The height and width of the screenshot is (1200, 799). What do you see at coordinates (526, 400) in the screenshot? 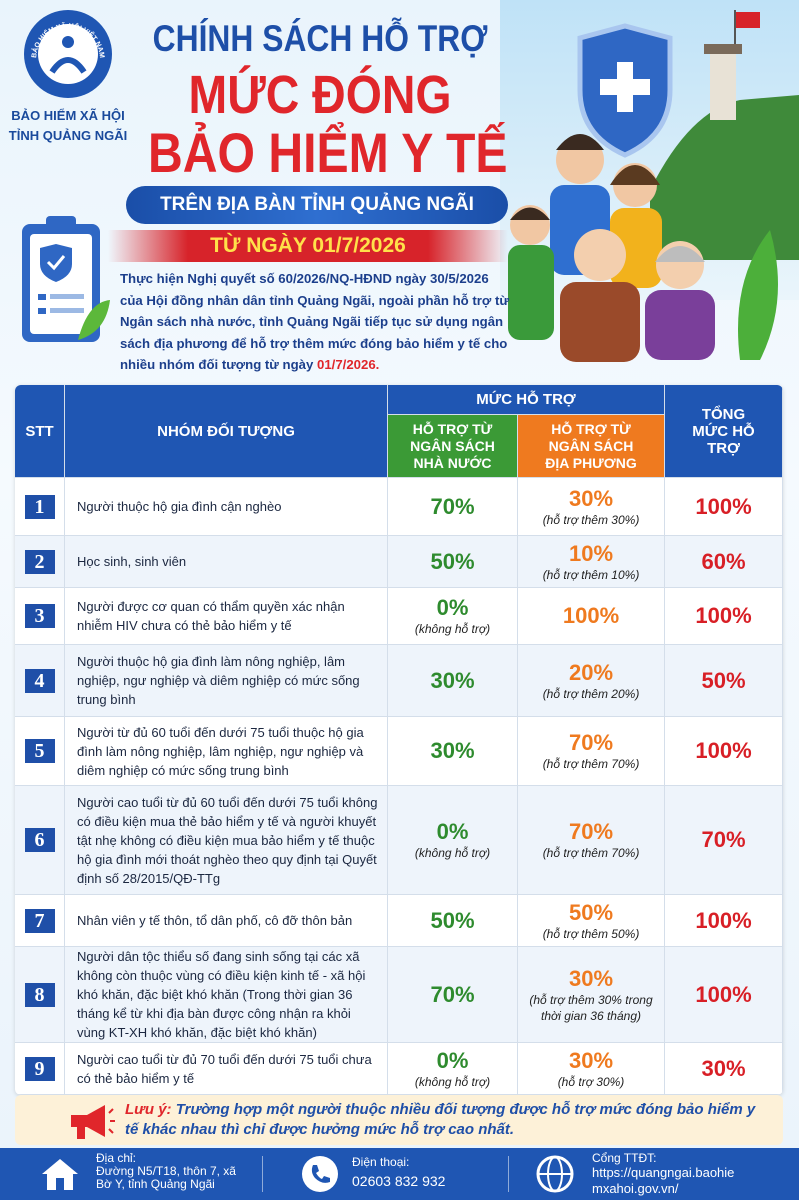
I see `header-cell: MỨC HỖ TRỢ` at bounding box center [526, 400].